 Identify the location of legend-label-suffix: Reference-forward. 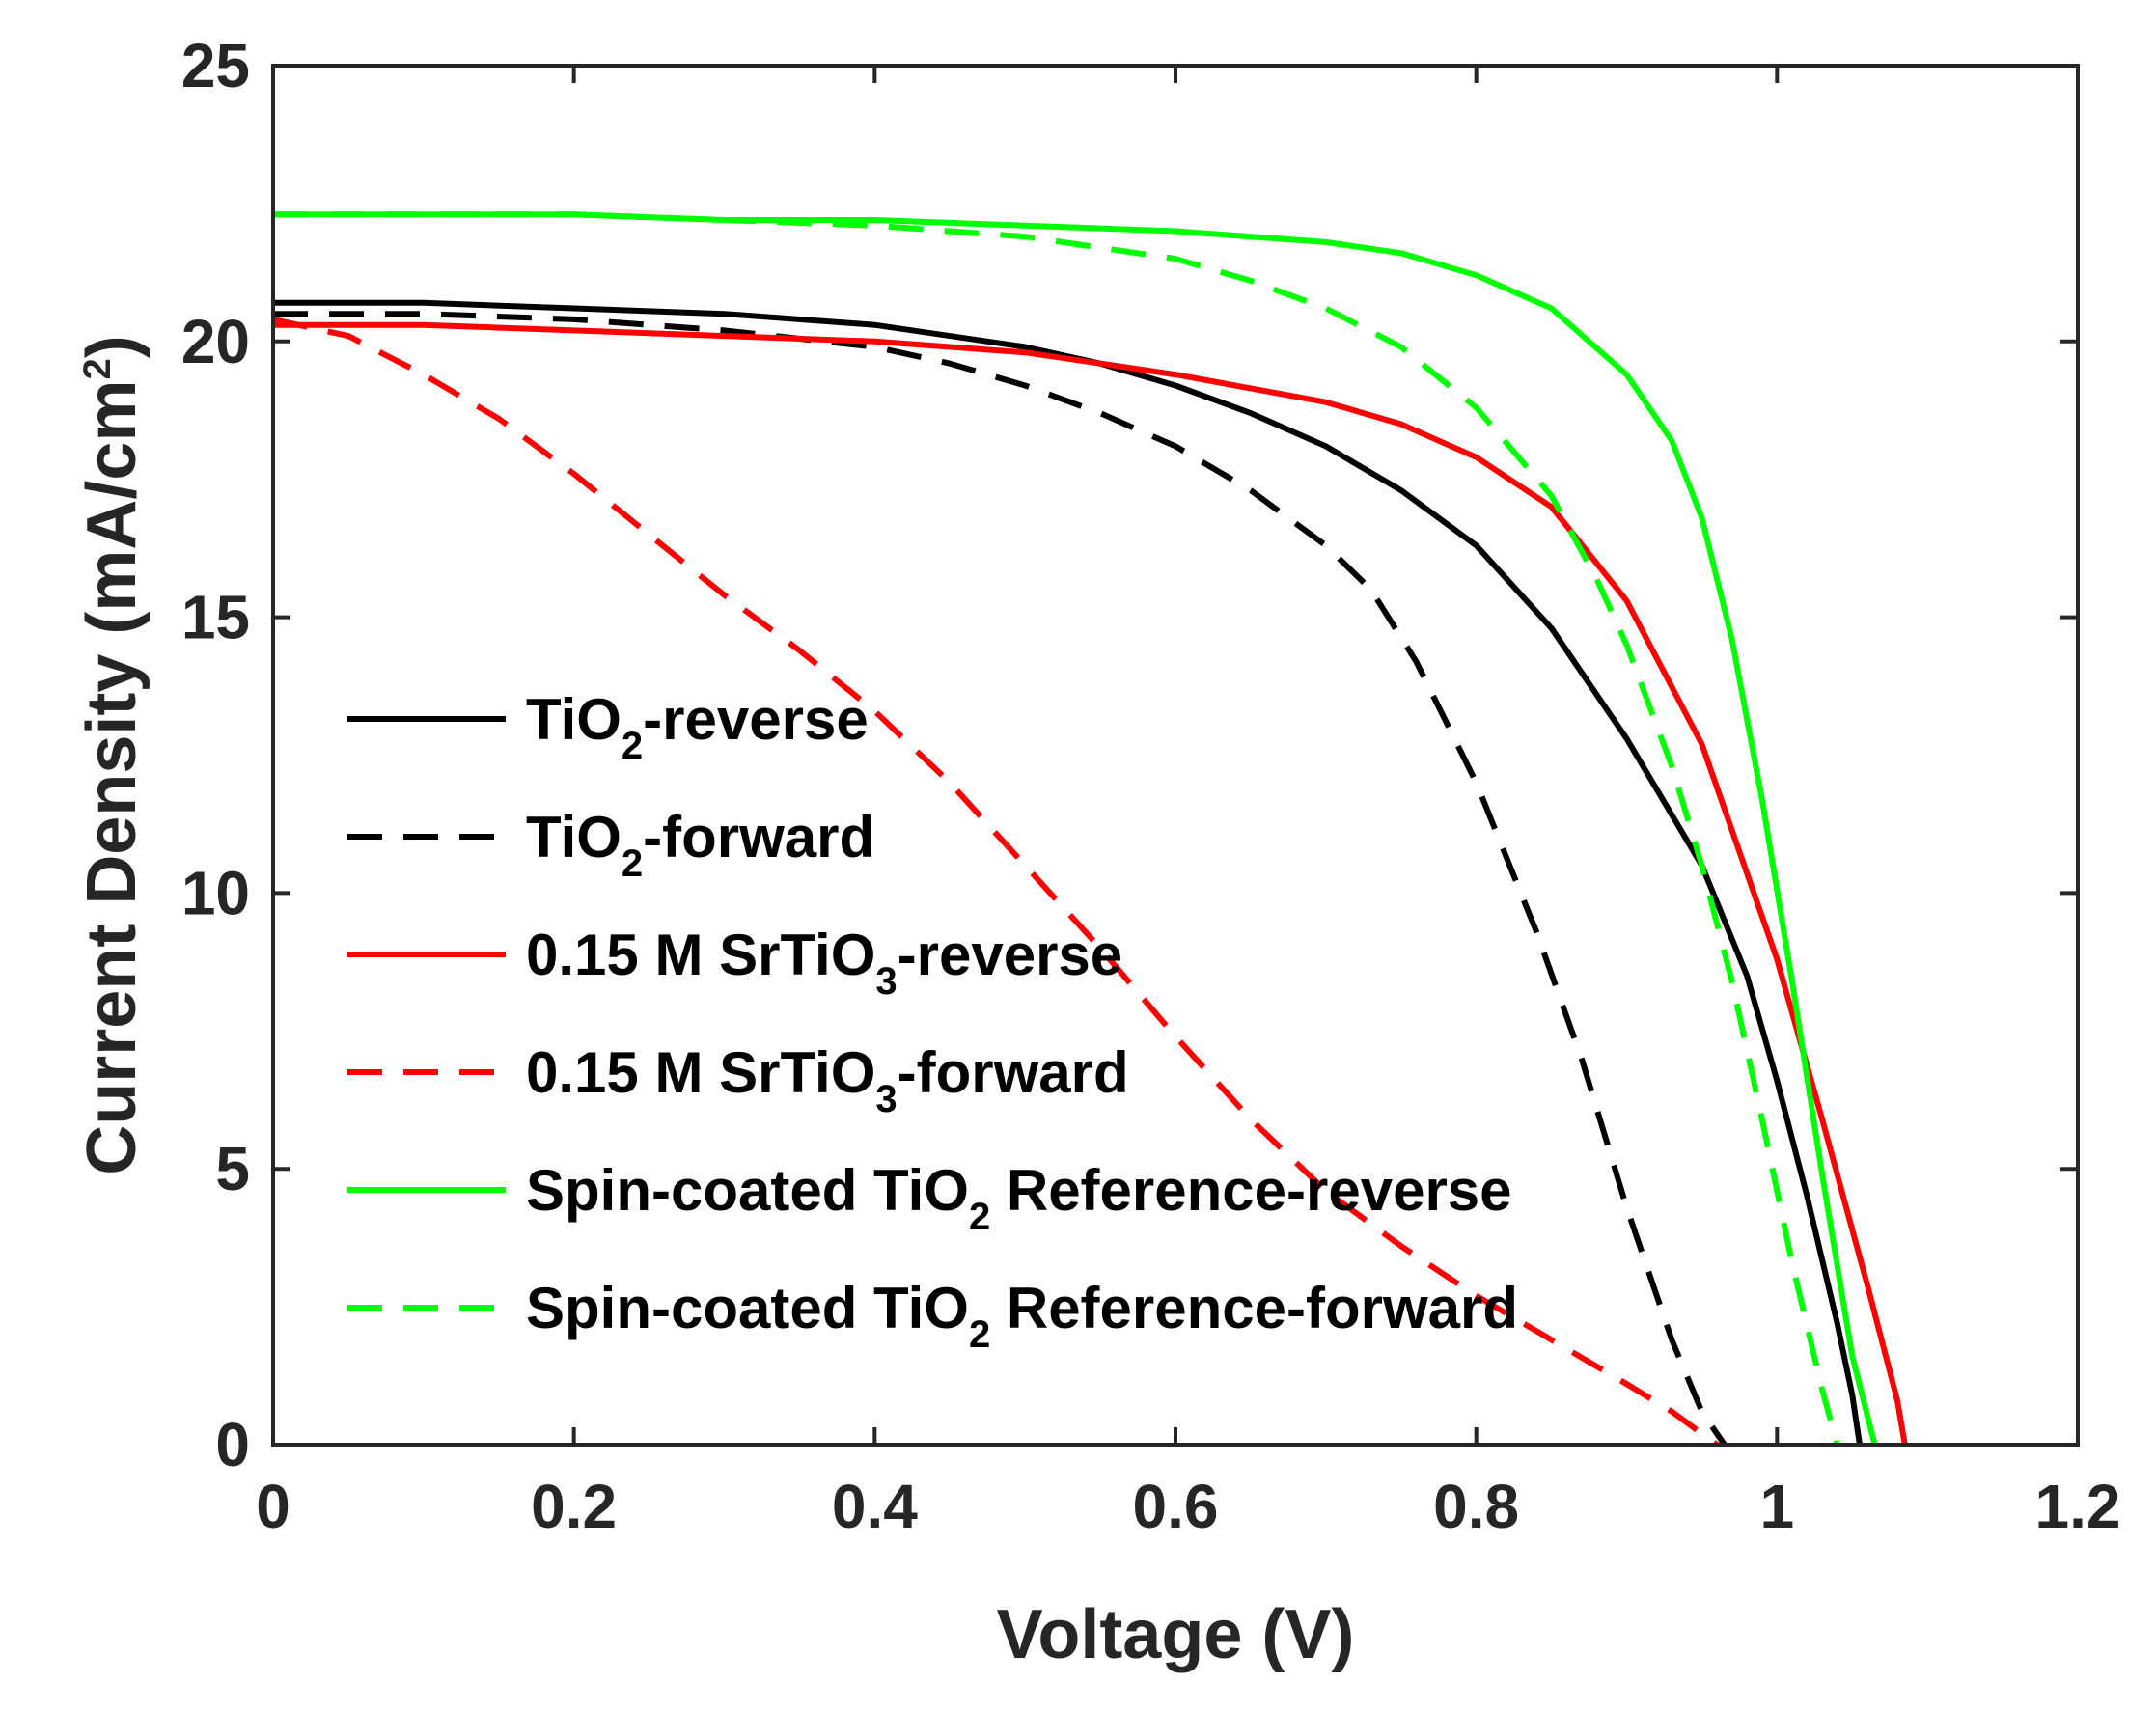
(1254, 1308).